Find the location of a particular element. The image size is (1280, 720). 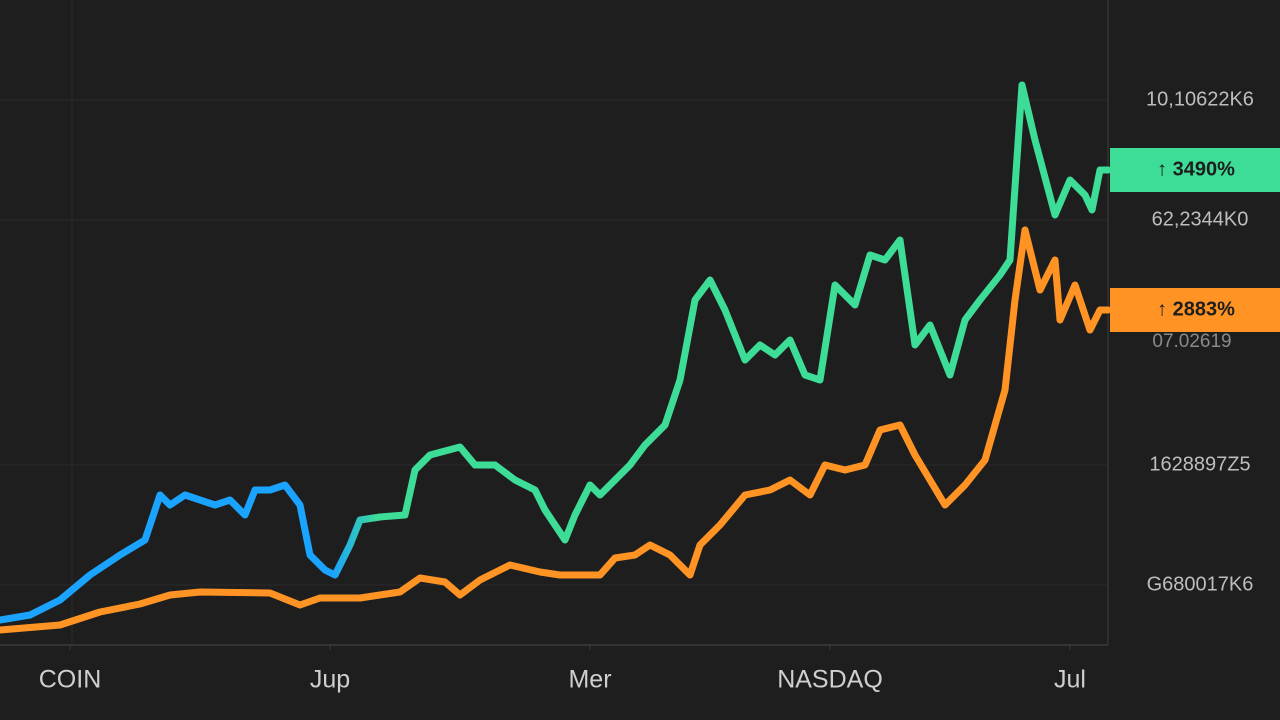

x-tick-label: Mer is located at coordinates (589, 680).